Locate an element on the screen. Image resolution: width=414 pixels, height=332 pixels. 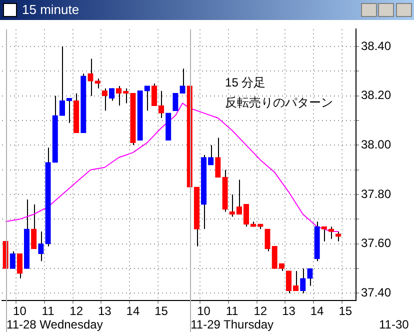
y-tick-label: 38.20 is located at coordinates (376, 95).